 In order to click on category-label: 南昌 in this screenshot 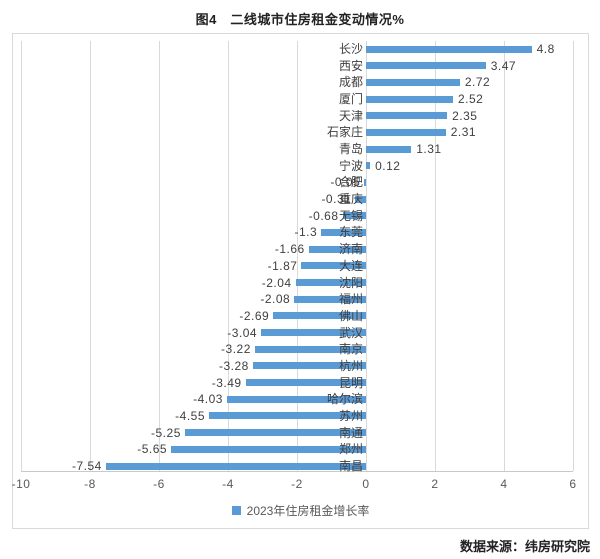, I will do `click(350, 466)`.